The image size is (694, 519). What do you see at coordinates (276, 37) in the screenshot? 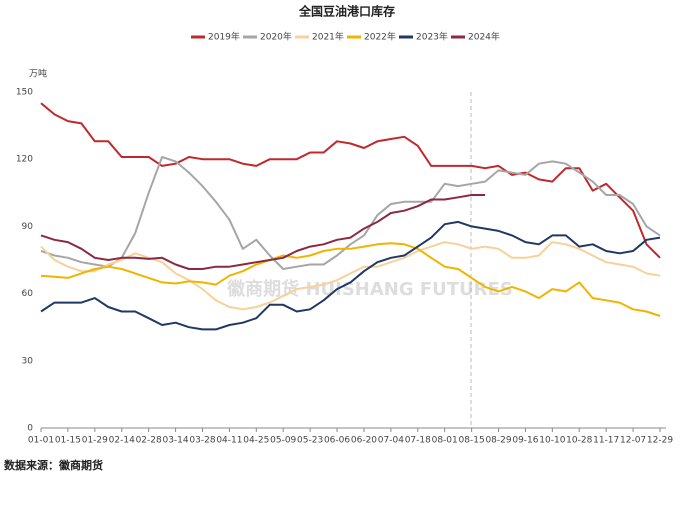
I see `legend-label: 2020年` at bounding box center [276, 37].